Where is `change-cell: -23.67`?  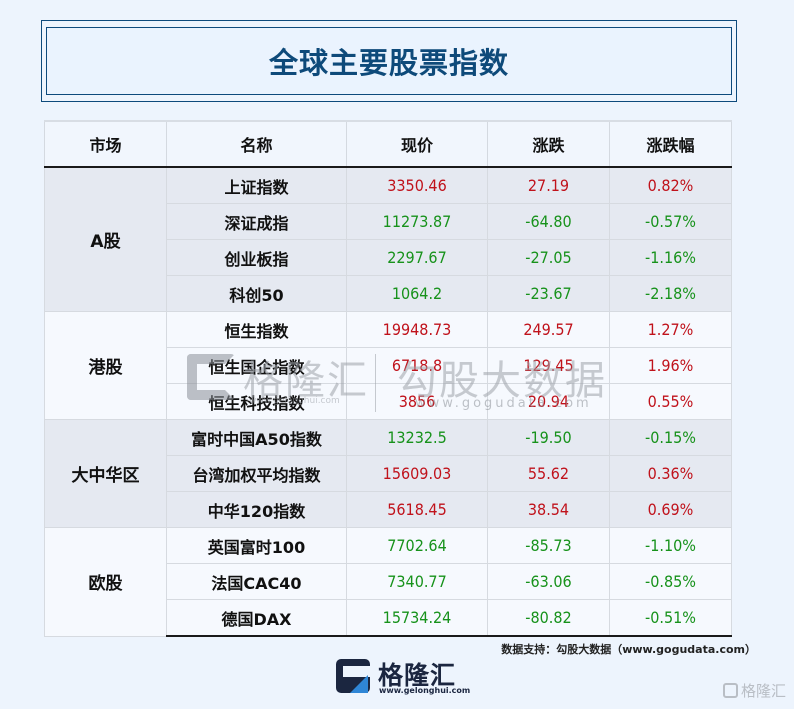 change-cell: -23.67 is located at coordinates (548, 293).